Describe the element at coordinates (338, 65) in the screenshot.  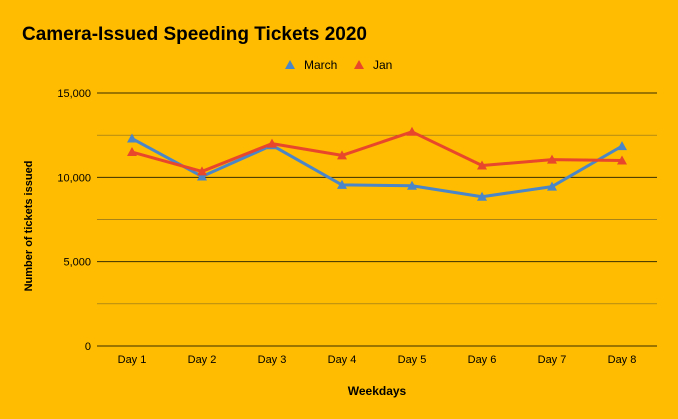
I see `legend: March Jan` at that location.